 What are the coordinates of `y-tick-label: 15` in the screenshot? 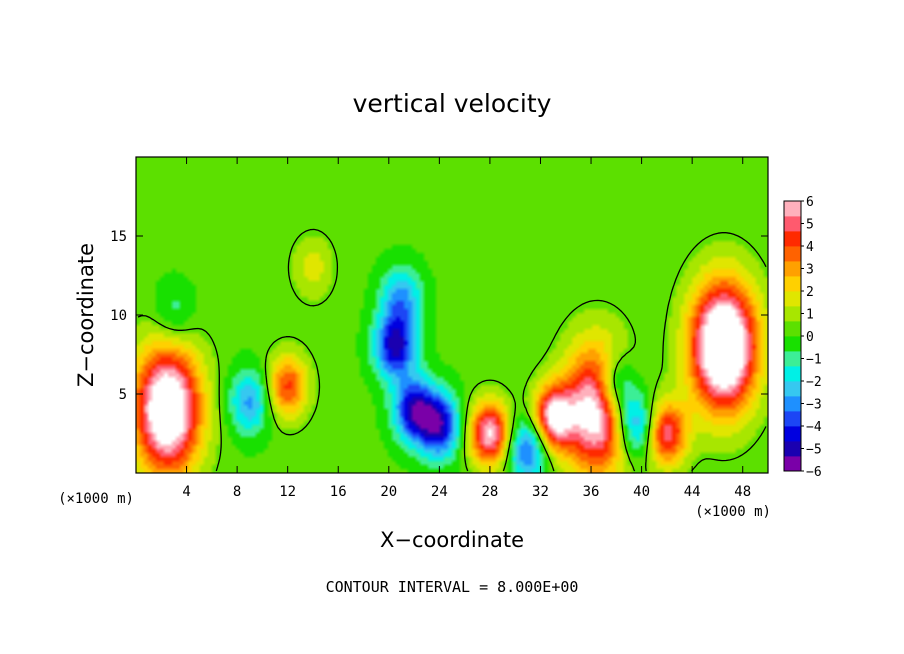 It's located at (118, 237).